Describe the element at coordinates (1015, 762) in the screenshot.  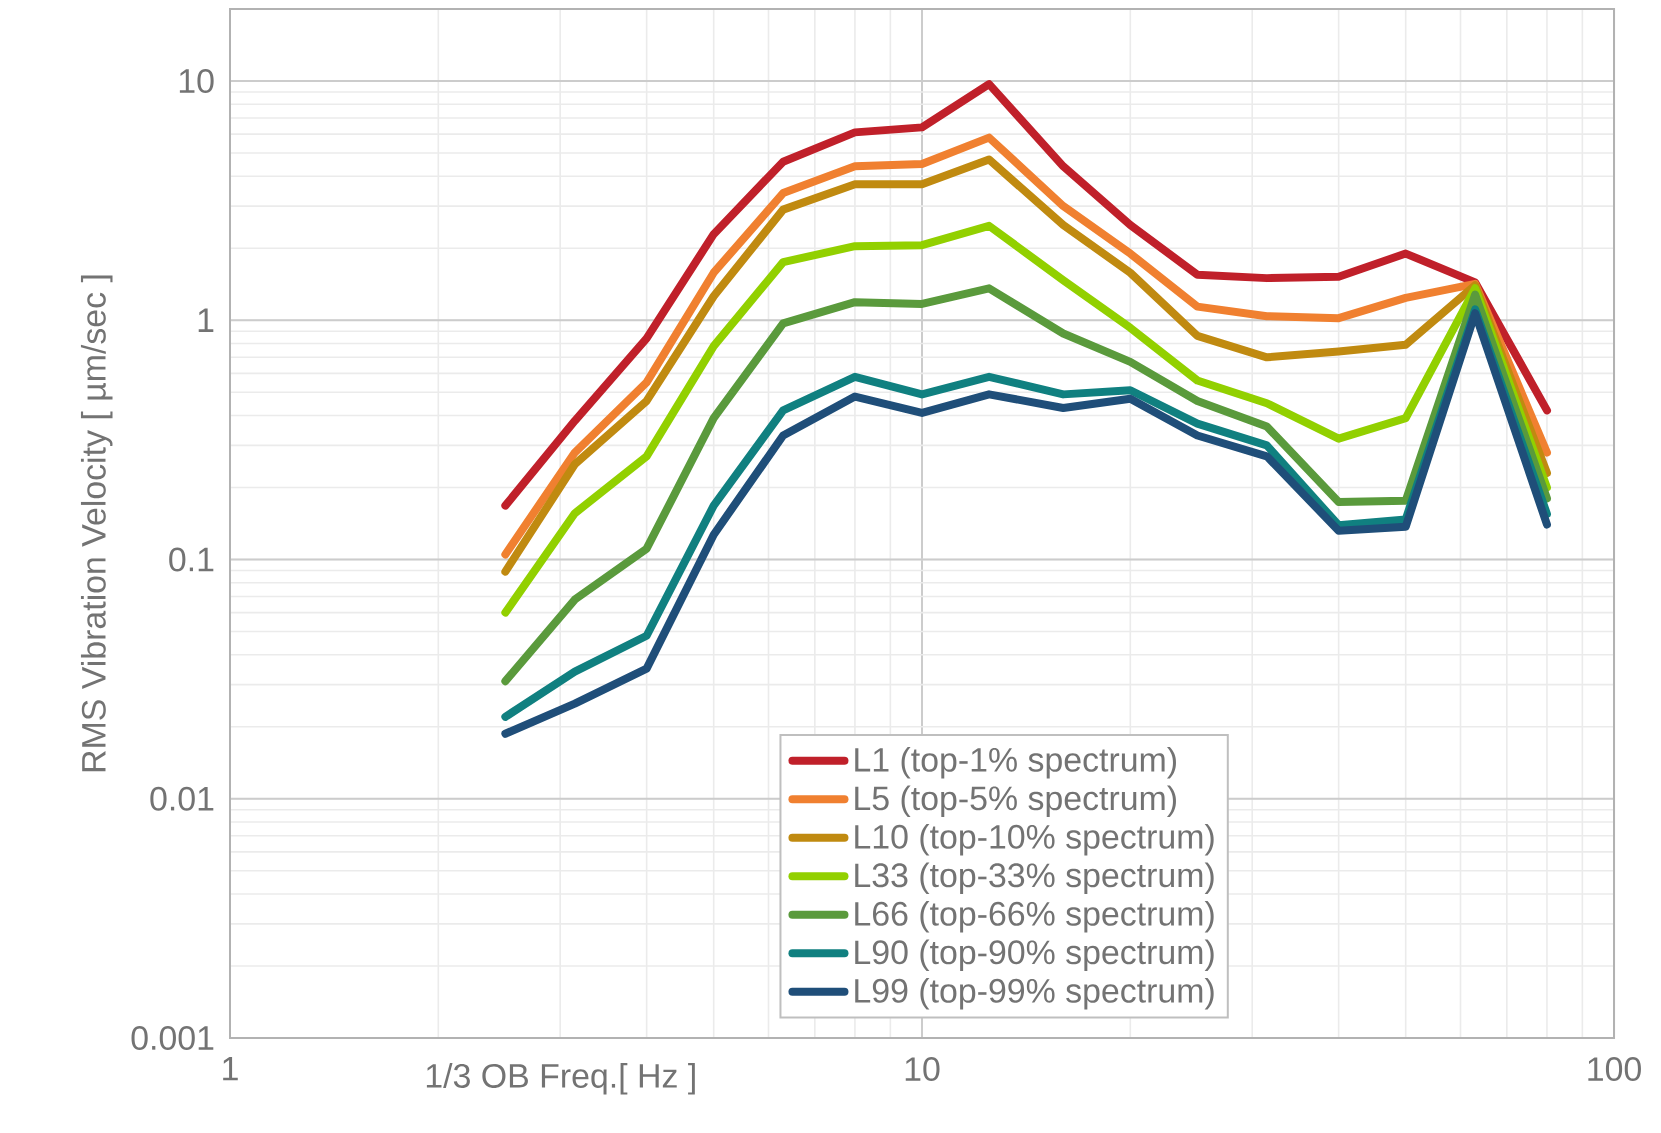
I see `legend-label: L1 (top-1% spectrum)` at that location.